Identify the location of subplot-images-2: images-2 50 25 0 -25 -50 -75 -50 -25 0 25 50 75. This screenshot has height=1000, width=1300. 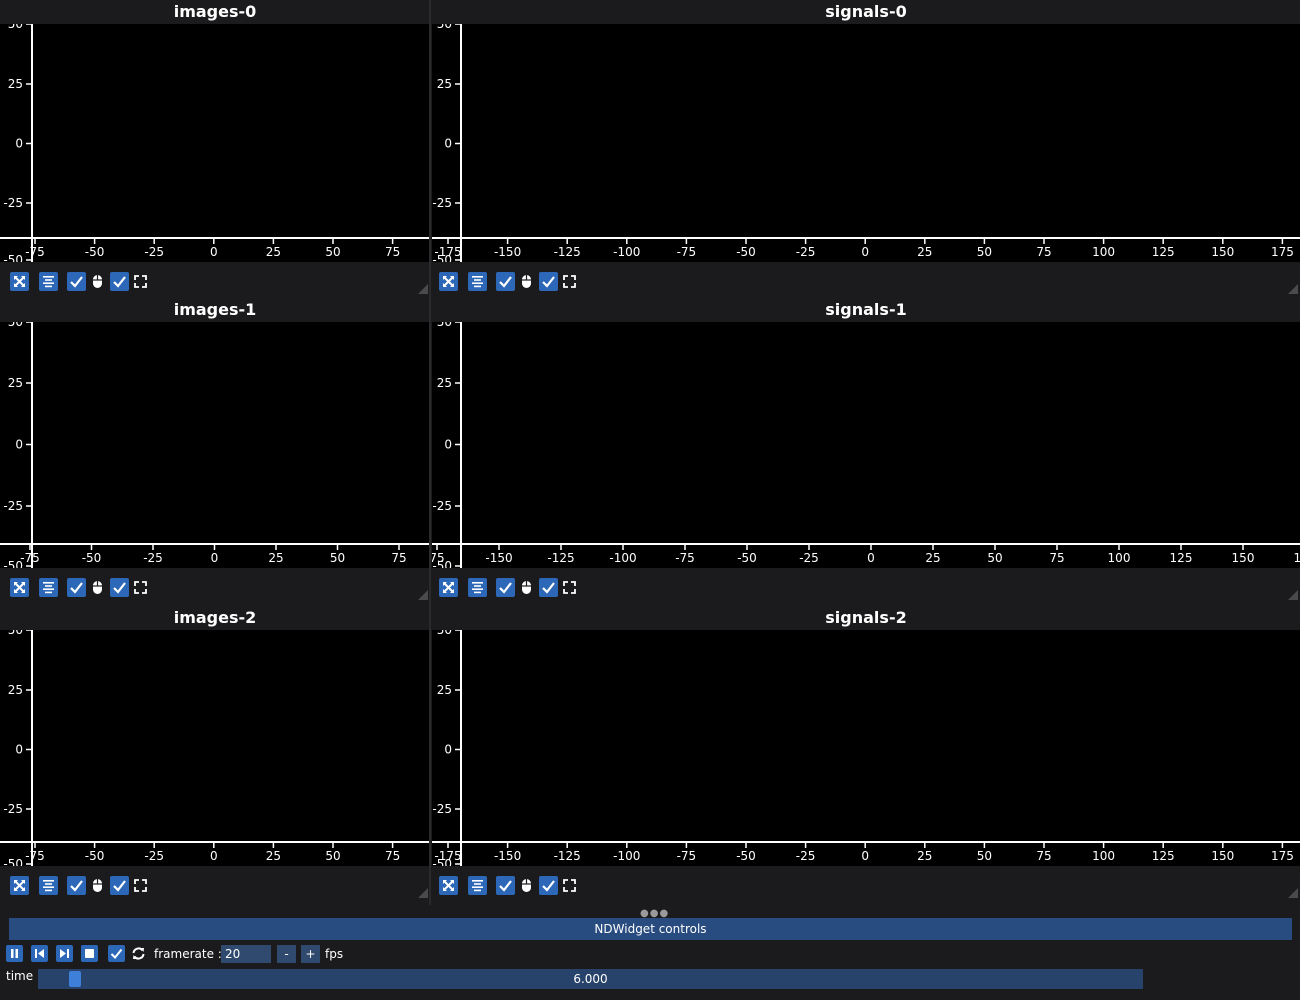
(215, 753).